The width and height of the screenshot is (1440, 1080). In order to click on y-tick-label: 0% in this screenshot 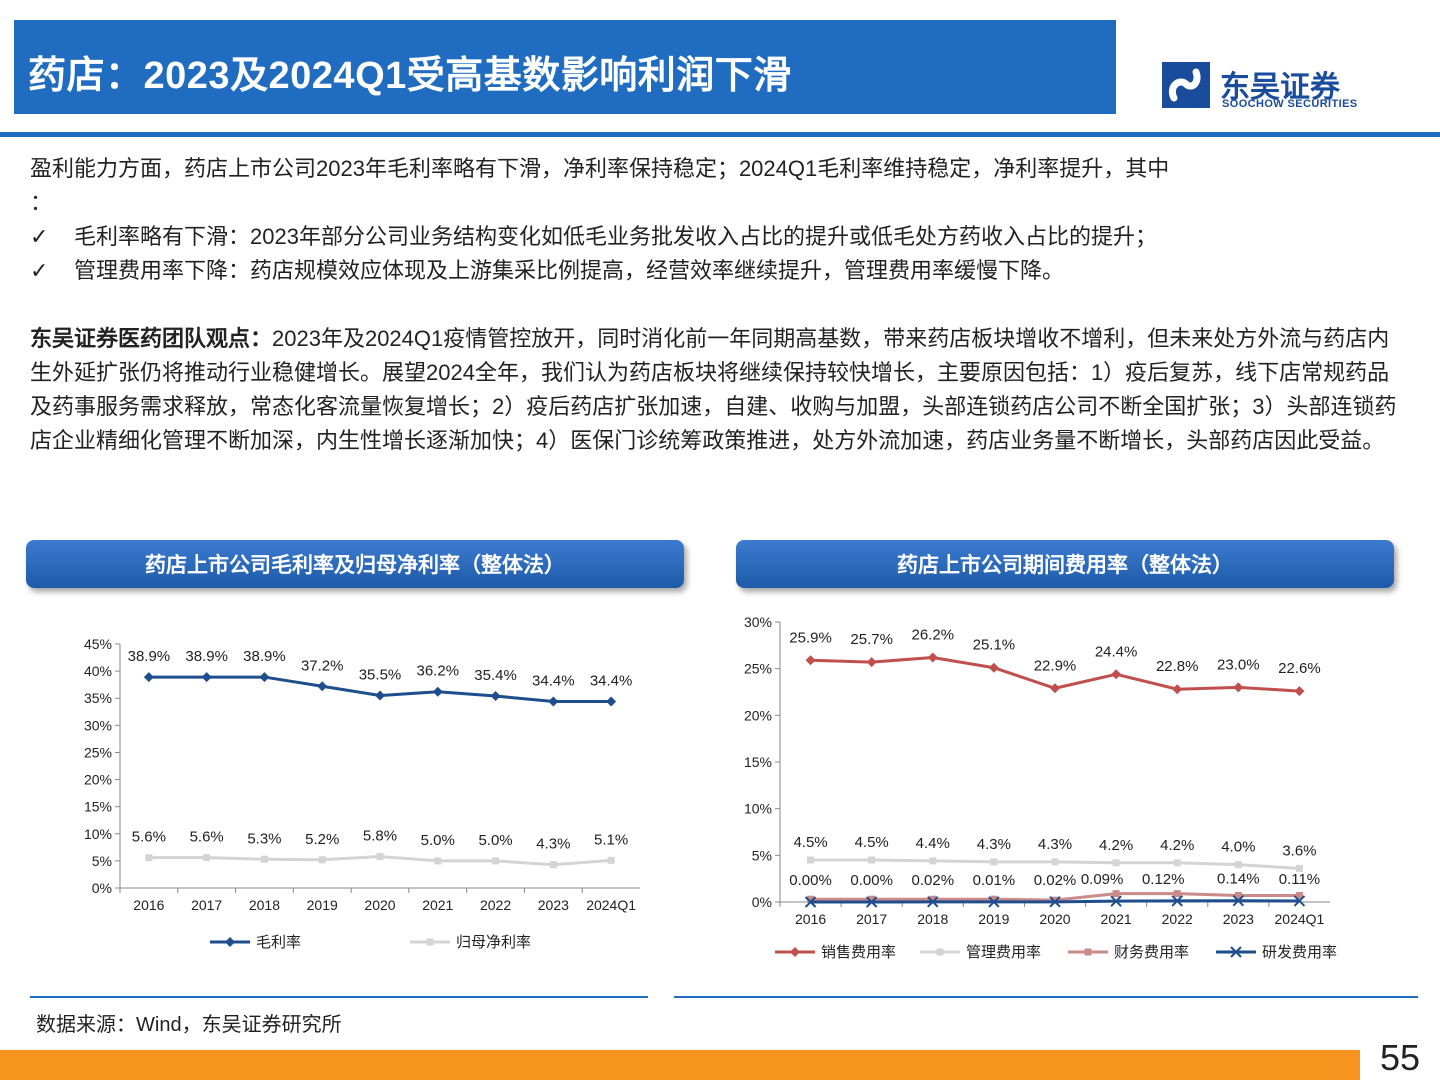, I will do `click(102, 888)`.